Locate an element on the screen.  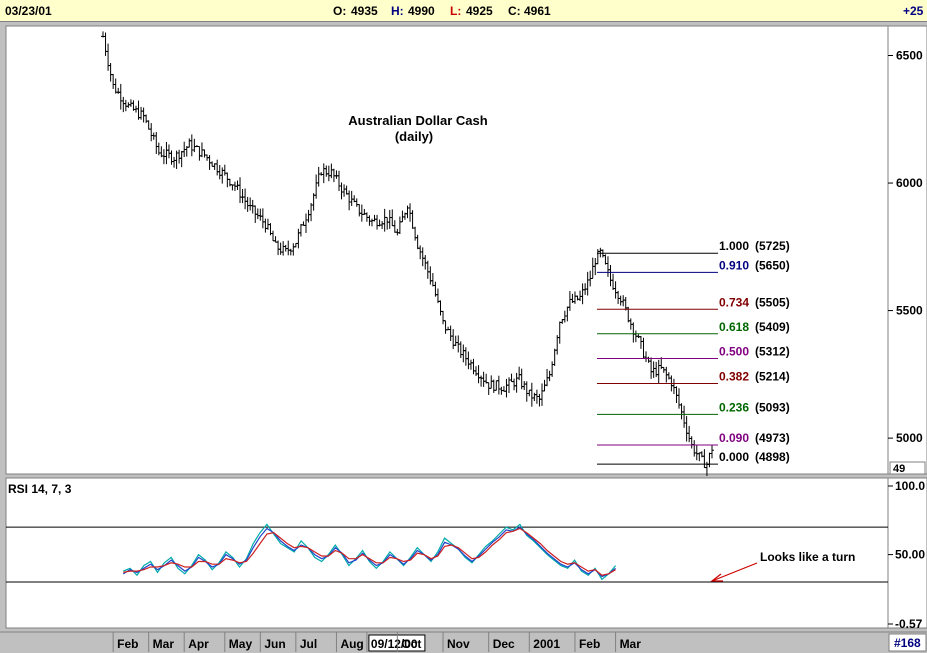
close-label: C: is located at coordinates (514, 11).